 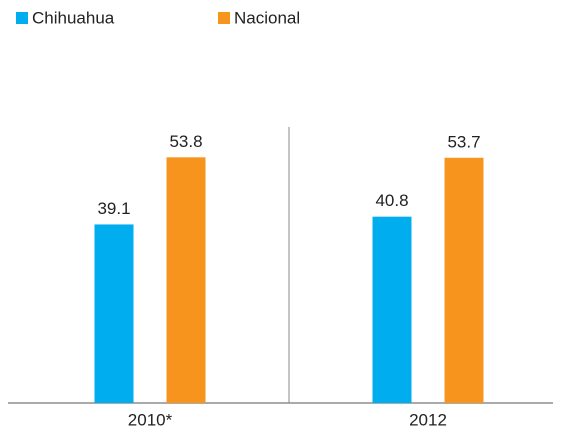 I want to click on legend-label: Chihuahua, so click(x=73, y=17).